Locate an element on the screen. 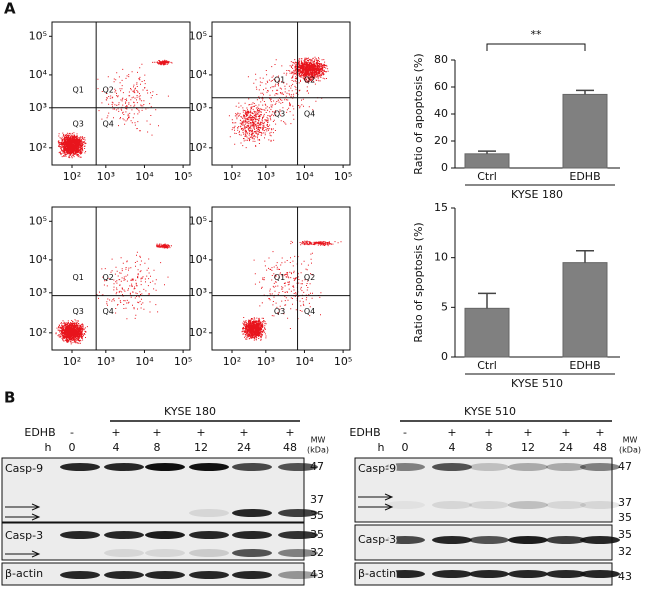 The width and height of the screenshot is (648, 591). x-tick-label: Ctrl is located at coordinates (487, 176).